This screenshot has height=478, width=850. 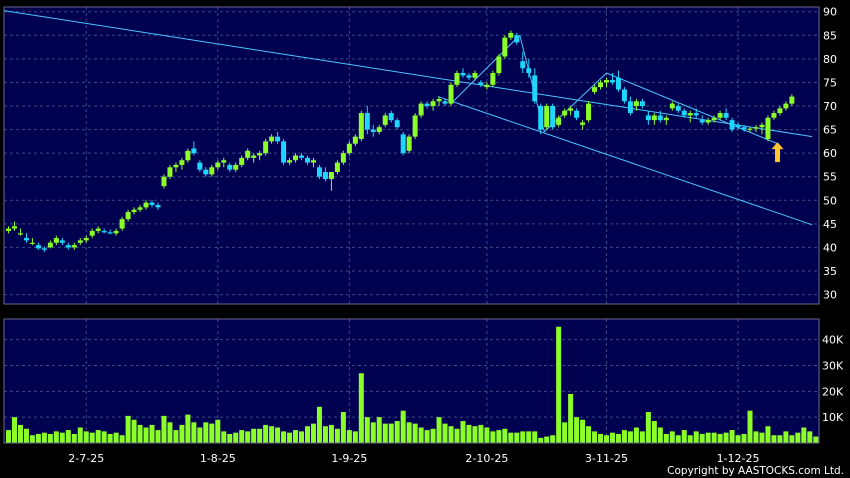 What do you see at coordinates (830, 59) in the screenshot?
I see `price-tick-label: 80` at bounding box center [830, 59].